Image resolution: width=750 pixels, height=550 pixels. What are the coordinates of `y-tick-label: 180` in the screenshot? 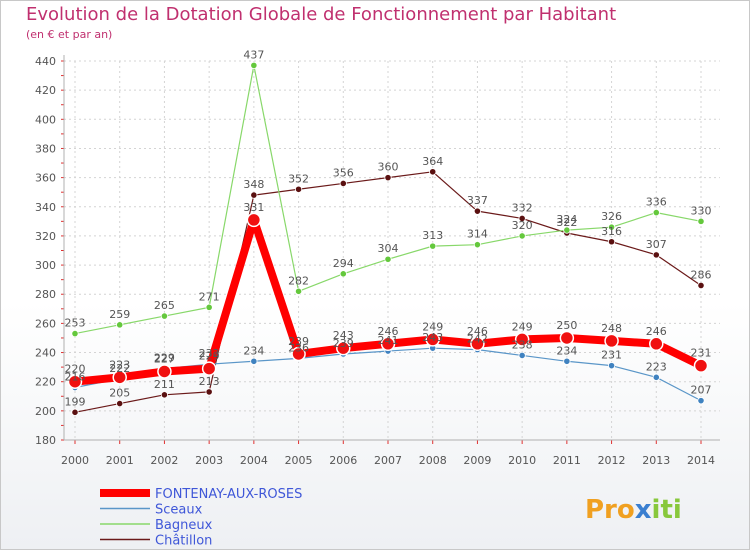 It's located at (45, 440).